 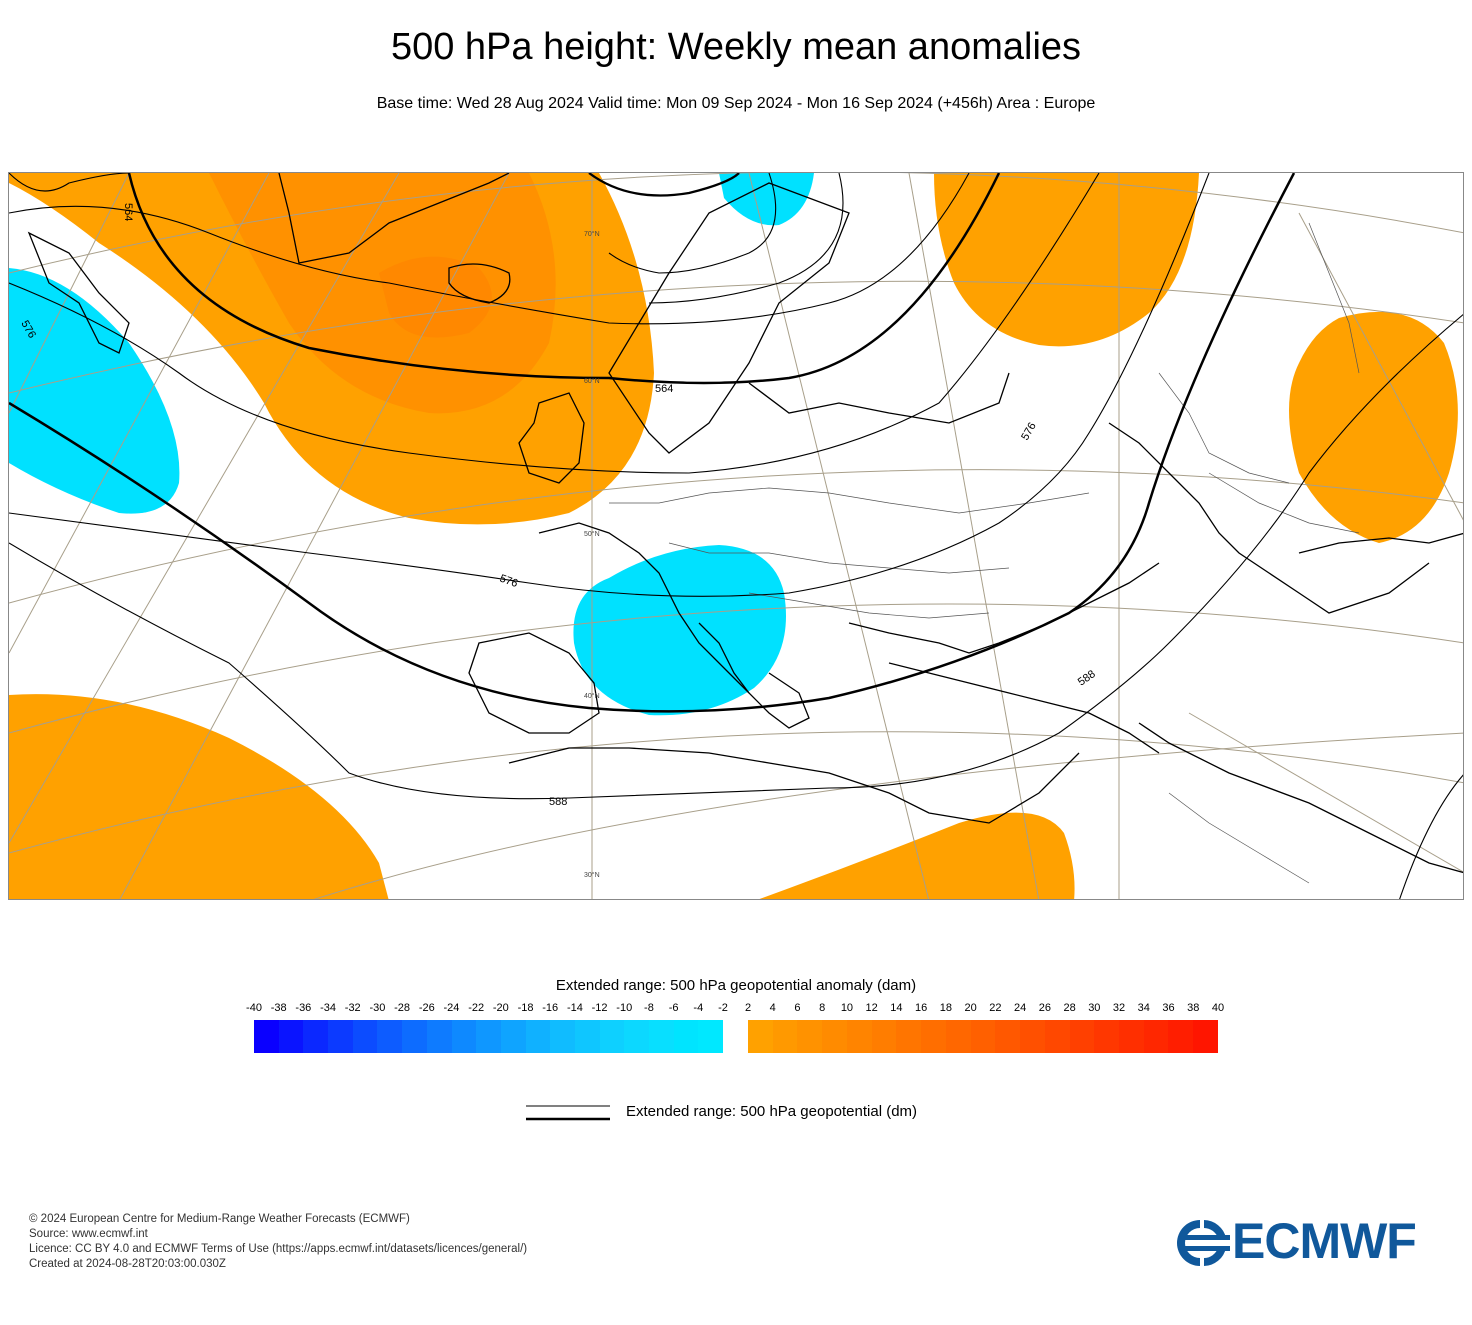 What do you see at coordinates (1168, 1008) in the screenshot?
I see `colorbar-tick-label: 36` at bounding box center [1168, 1008].